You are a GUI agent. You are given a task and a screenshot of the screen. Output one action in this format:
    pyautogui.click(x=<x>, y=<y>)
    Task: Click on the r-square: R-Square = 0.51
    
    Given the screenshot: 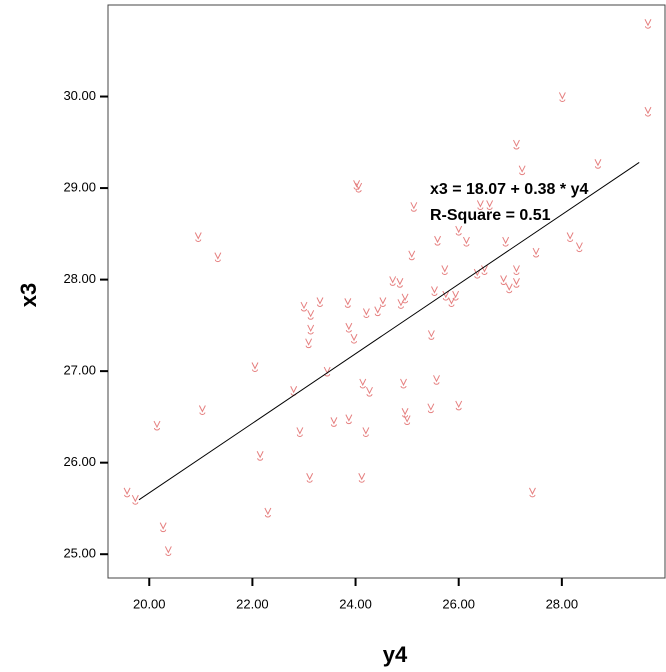 What is the action you would take?
    pyautogui.click(x=490, y=215)
    